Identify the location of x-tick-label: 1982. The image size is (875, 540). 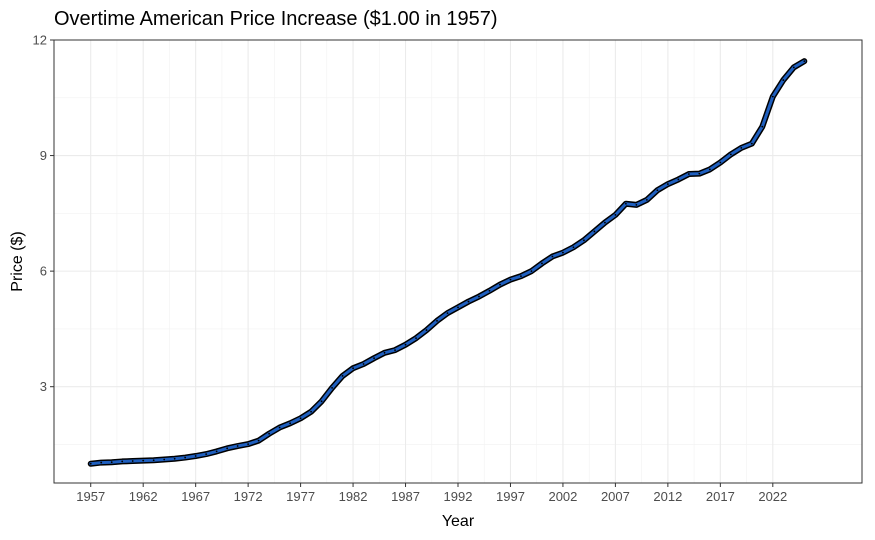
(353, 496).